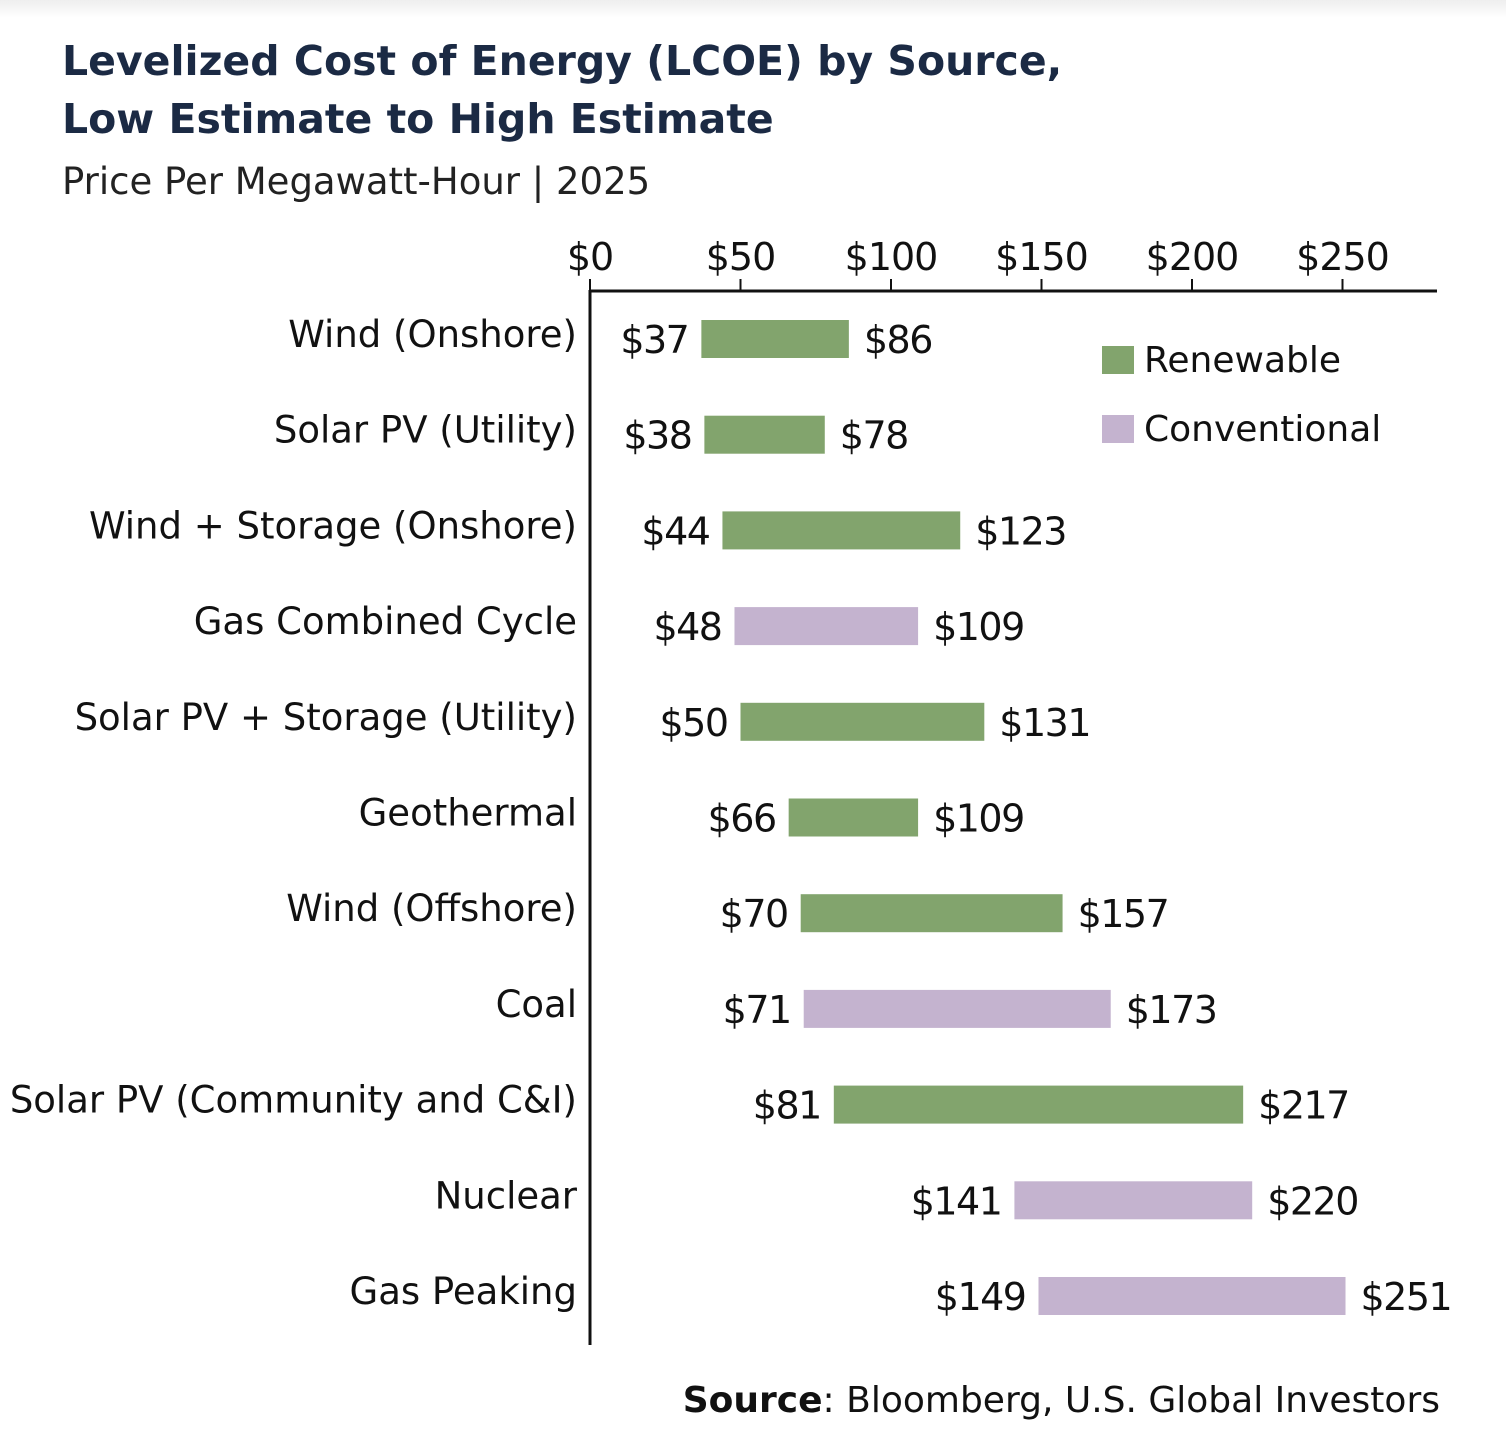 The height and width of the screenshot is (1450, 1506). Describe the element at coordinates (506, 1195) in the screenshot. I see `category-label: Nuclear` at that location.